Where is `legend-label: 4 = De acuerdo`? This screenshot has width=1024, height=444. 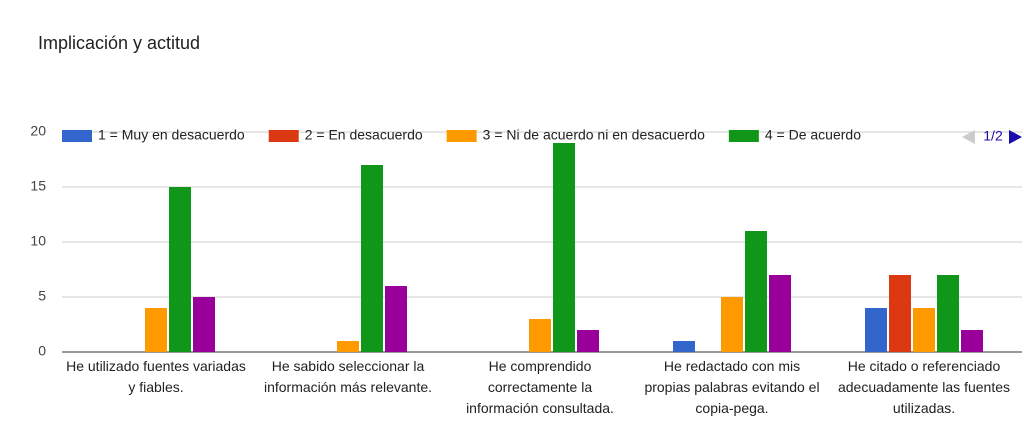 legend-label: 4 = De acuerdo is located at coordinates (813, 135).